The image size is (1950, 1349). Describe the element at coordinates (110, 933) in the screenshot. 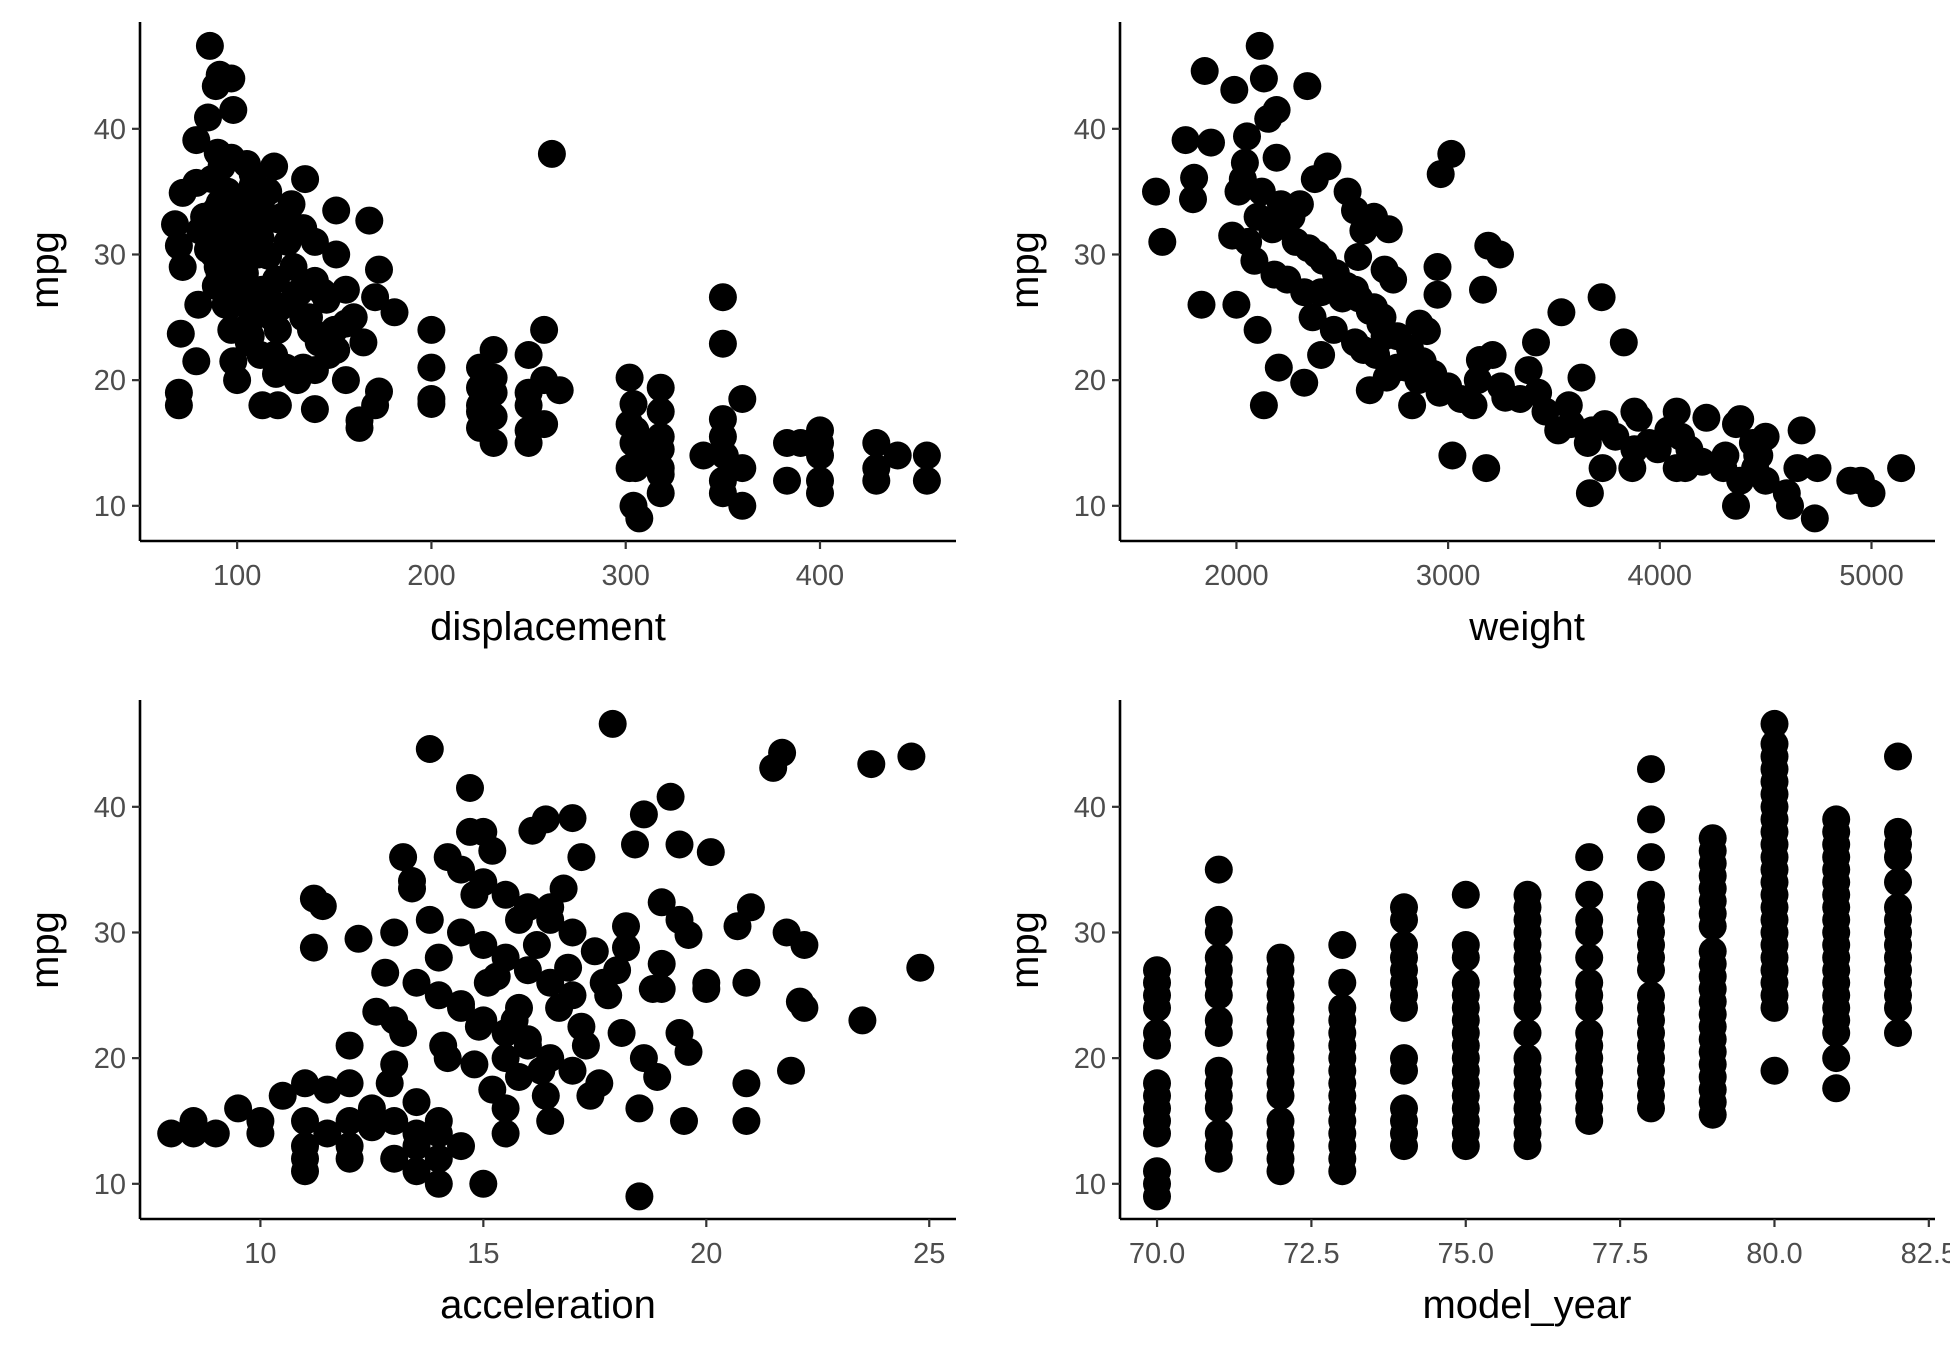

I see `y-tick-label: 30` at that location.